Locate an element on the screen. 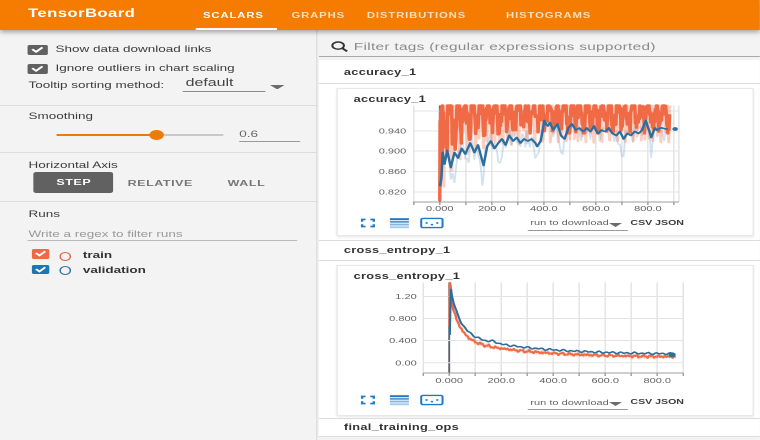 This screenshot has height=440, width=760. svg-text: 0.900 is located at coordinates (393, 151).